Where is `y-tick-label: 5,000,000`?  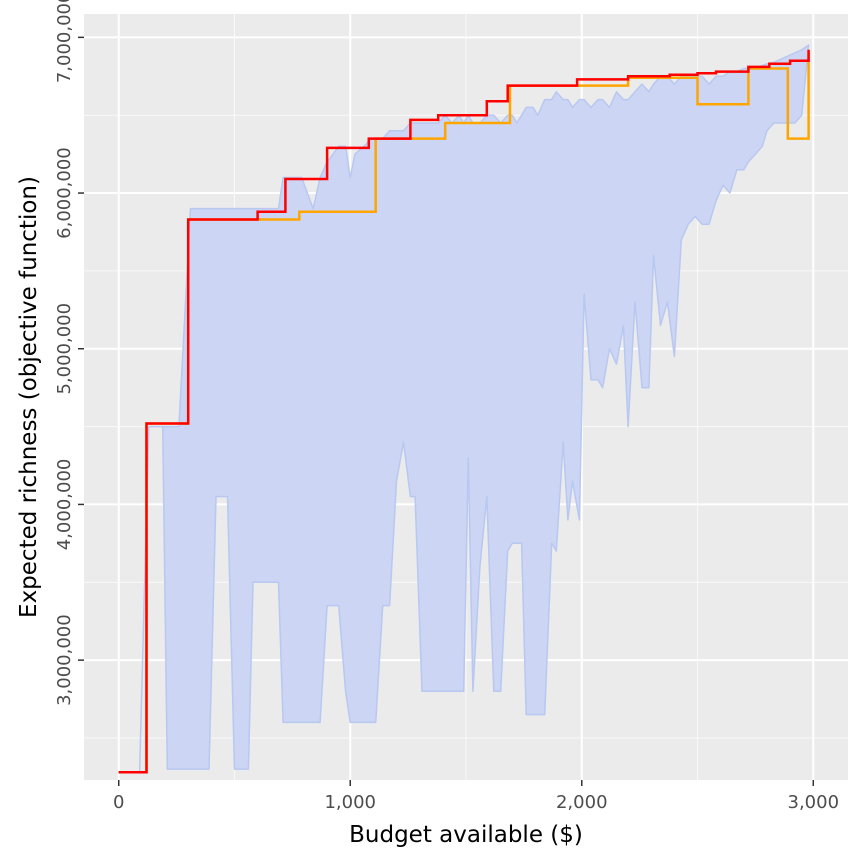
y-tick-label: 5,000,000 is located at coordinates (64, 349).